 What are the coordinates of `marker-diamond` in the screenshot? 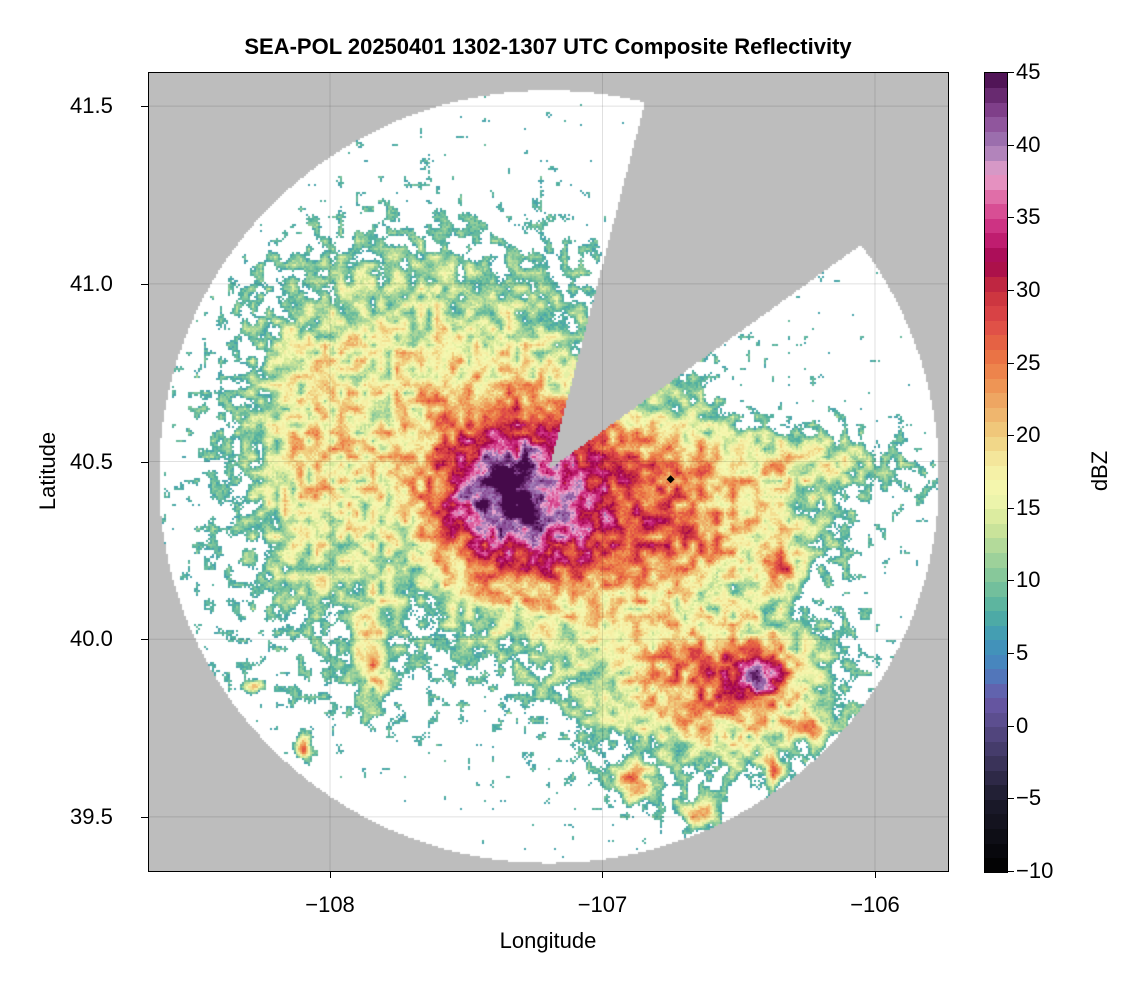 It's located at (670, 479).